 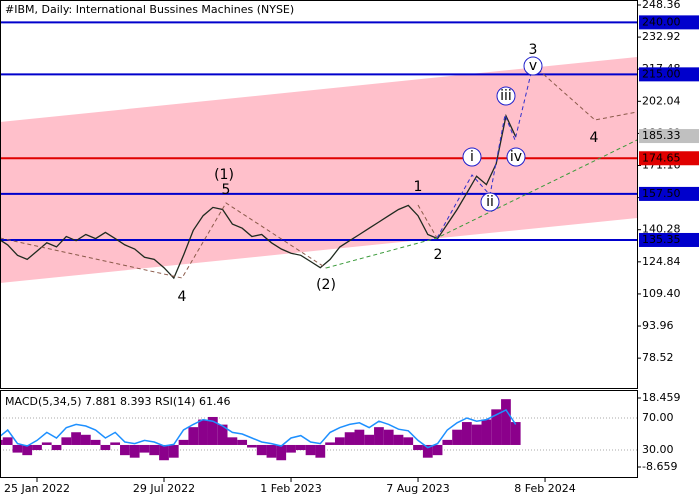 What do you see at coordinates (661, 73) in the screenshot?
I see `price-label: 215.00` at bounding box center [661, 73].